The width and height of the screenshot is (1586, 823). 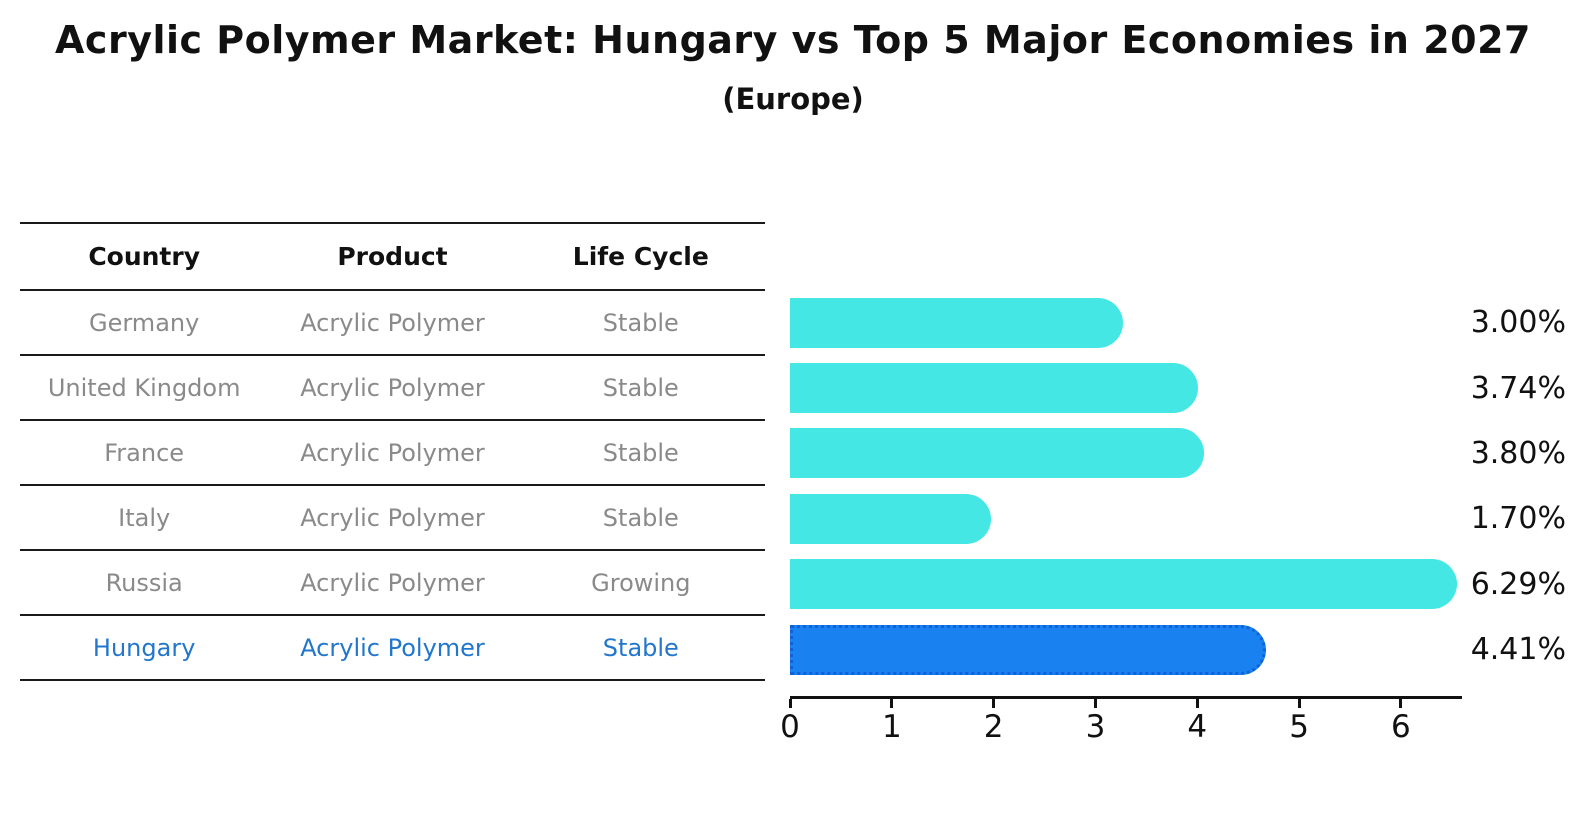 I want to click on table-row-russia: Russia Acrylic Polymer Growing, so click(x=392, y=583).